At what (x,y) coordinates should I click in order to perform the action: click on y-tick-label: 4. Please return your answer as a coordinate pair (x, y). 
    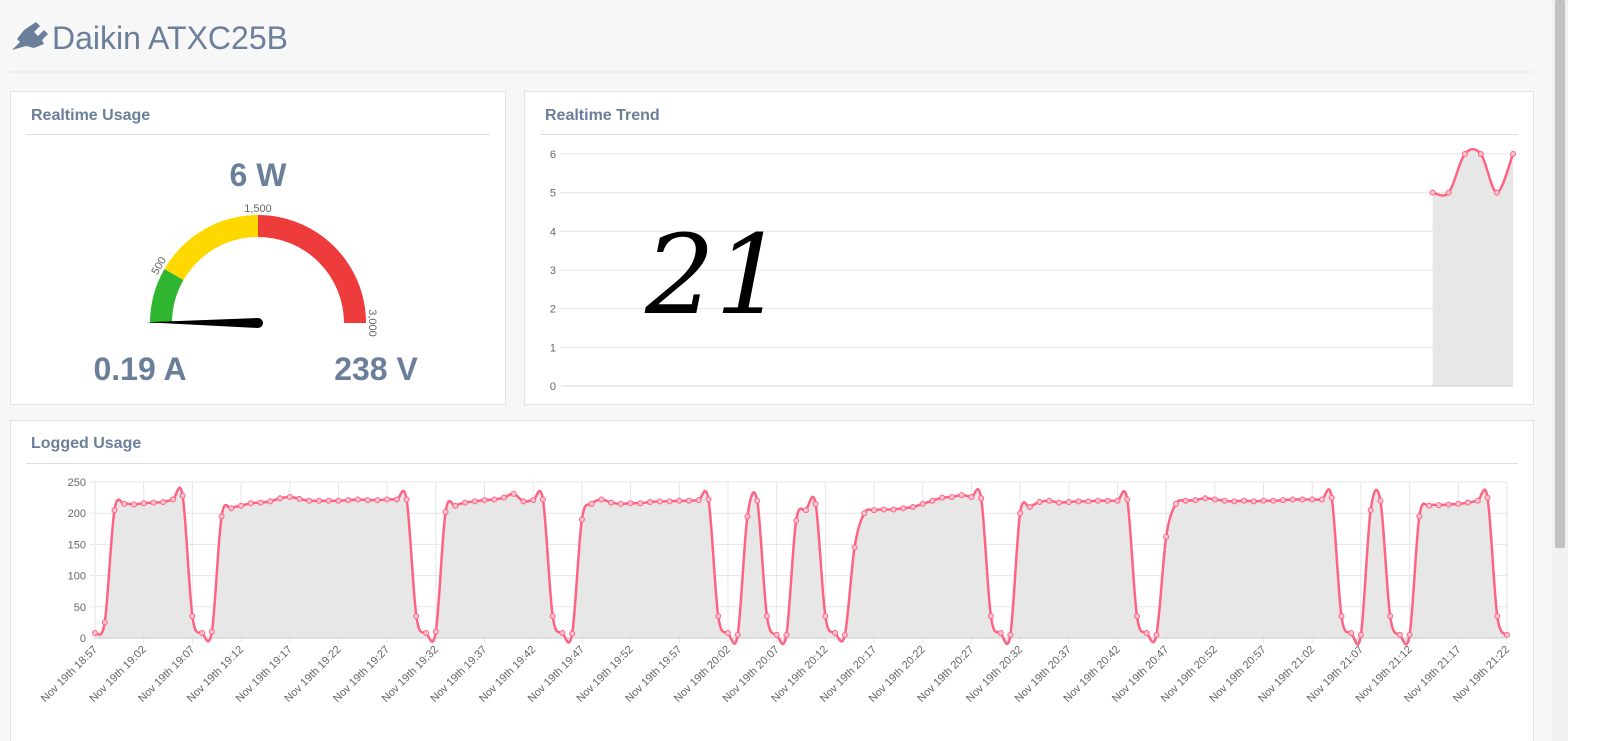
    Looking at the image, I should click on (553, 232).